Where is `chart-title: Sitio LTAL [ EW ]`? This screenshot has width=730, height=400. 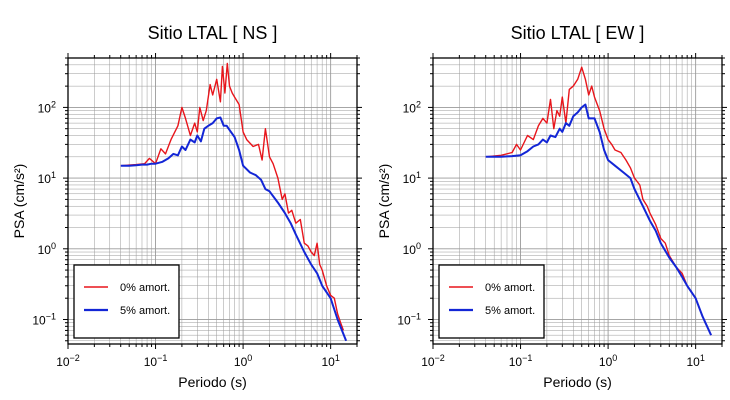 chart-title: Sitio LTAL [ EW ] is located at coordinates (578, 33).